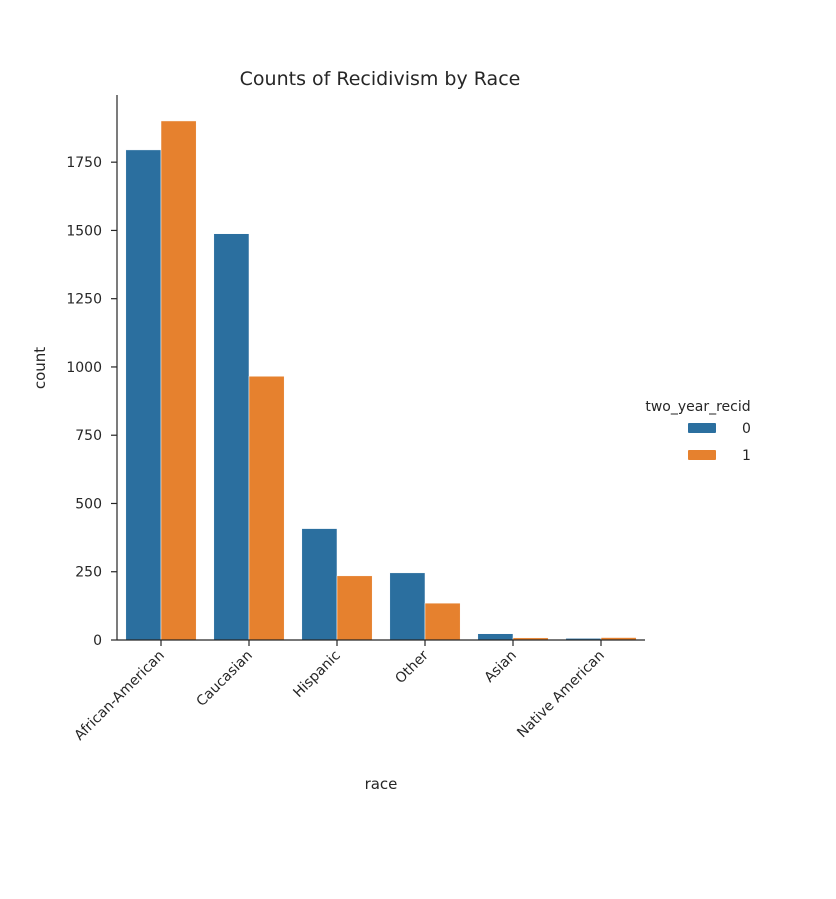 The image size is (836, 899). What do you see at coordinates (84, 368) in the screenshot?
I see `y-tick-label: 1000` at bounding box center [84, 368].